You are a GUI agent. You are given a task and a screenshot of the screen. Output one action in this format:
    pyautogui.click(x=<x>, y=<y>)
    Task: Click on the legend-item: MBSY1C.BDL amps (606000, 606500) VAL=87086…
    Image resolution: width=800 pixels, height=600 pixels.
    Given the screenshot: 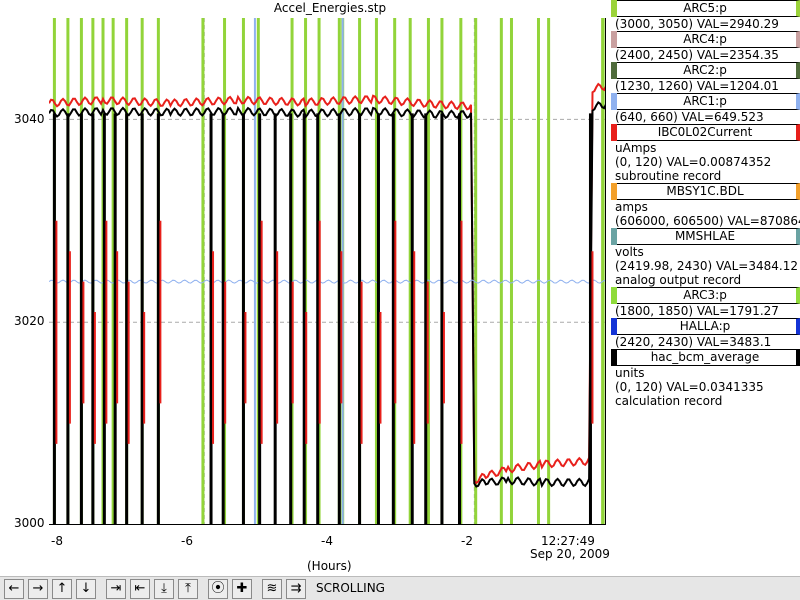 What is the action you would take?
    pyautogui.click(x=705, y=205)
    